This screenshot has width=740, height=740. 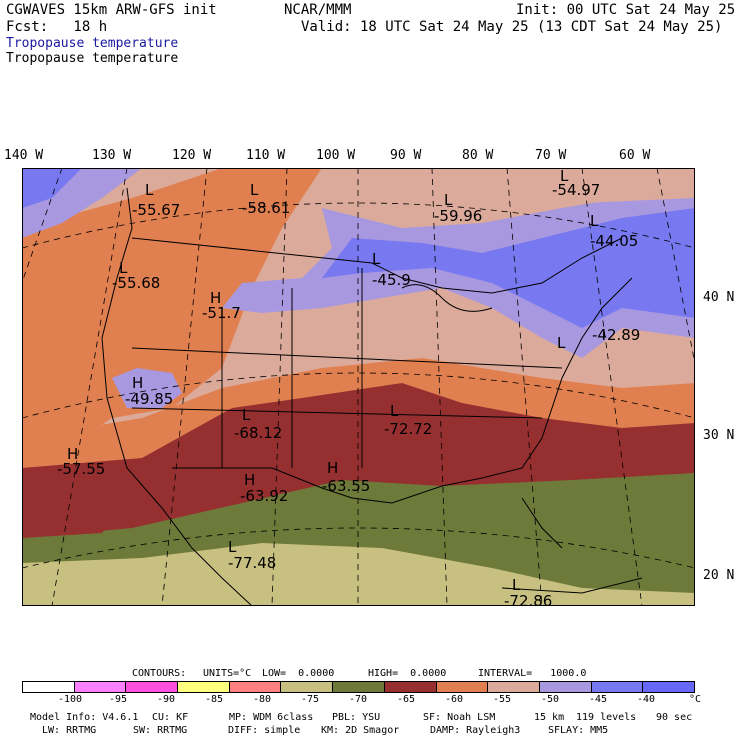 I want to click on footer-sflay: SFLAY: MM5, so click(x=578, y=730).